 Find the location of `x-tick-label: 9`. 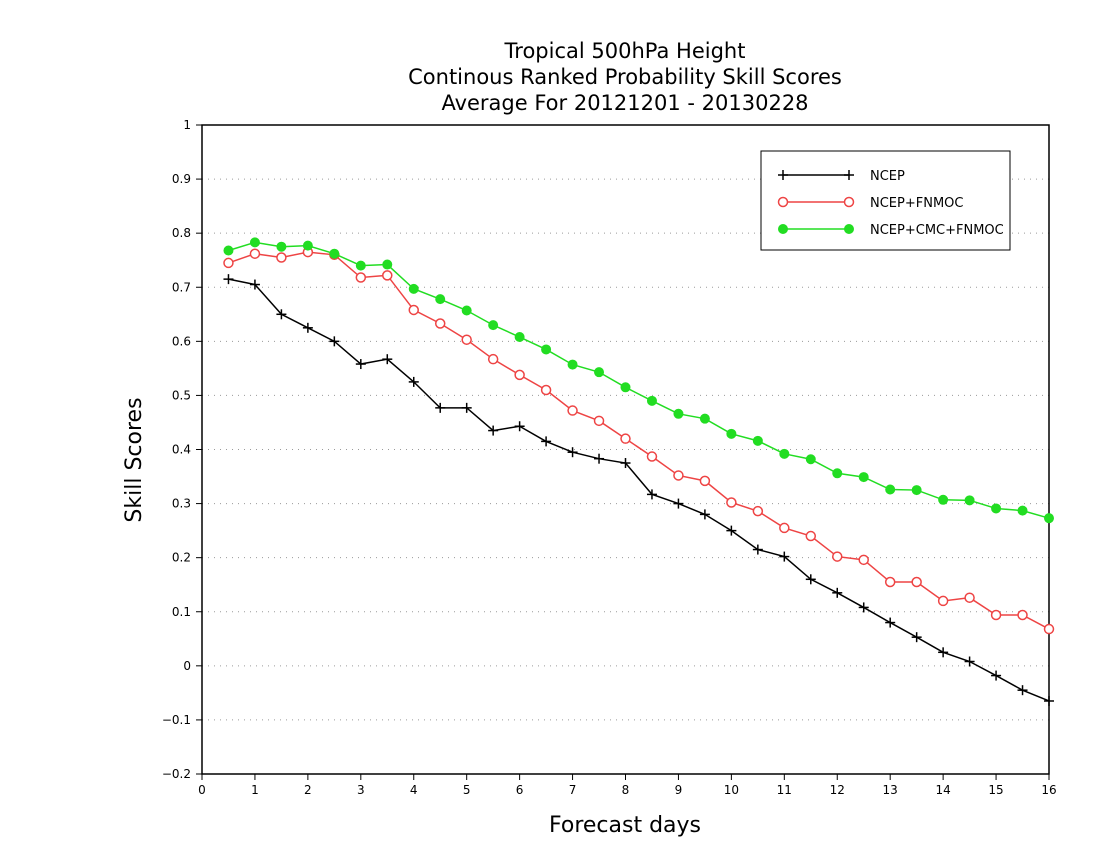

x-tick-label: 9 is located at coordinates (679, 790).